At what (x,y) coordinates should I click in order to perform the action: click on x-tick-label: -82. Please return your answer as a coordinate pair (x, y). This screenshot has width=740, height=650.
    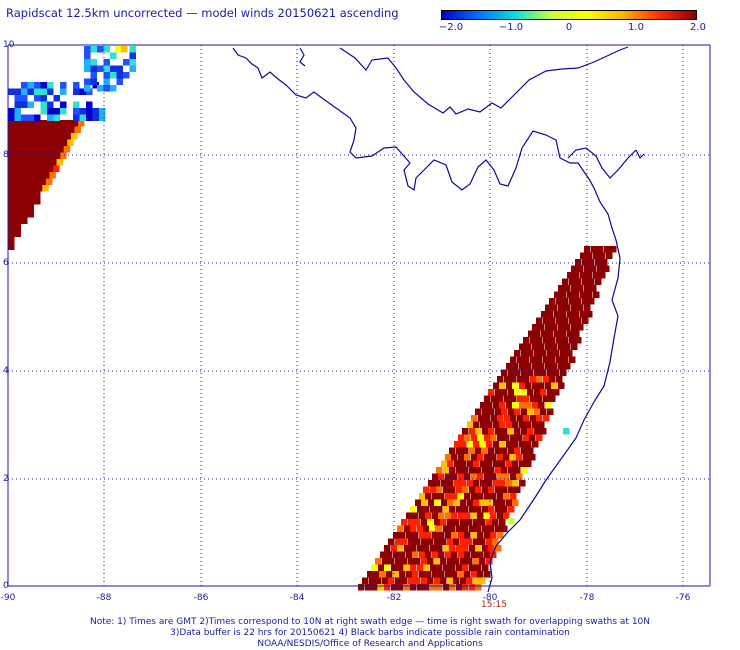
    Looking at the image, I should click on (394, 598).